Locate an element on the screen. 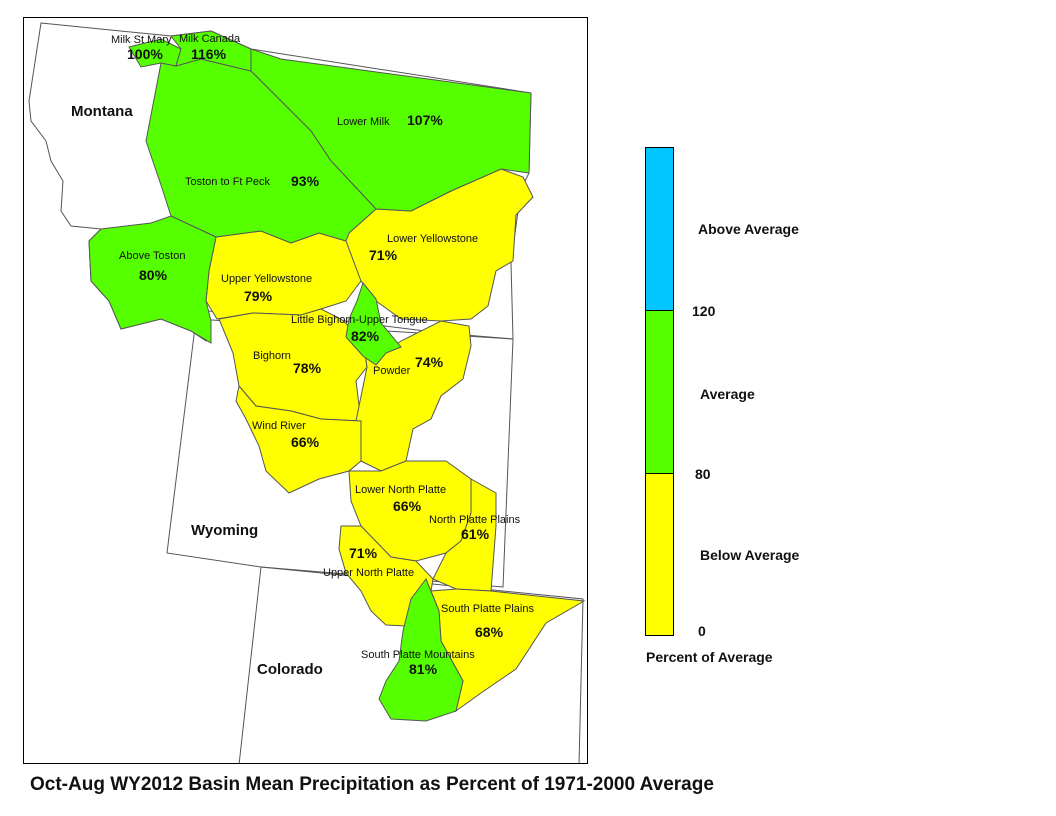 The width and height of the screenshot is (1056, 816). basin-name-upper-yellowstone: Upper Yellowstone is located at coordinates (266, 279).